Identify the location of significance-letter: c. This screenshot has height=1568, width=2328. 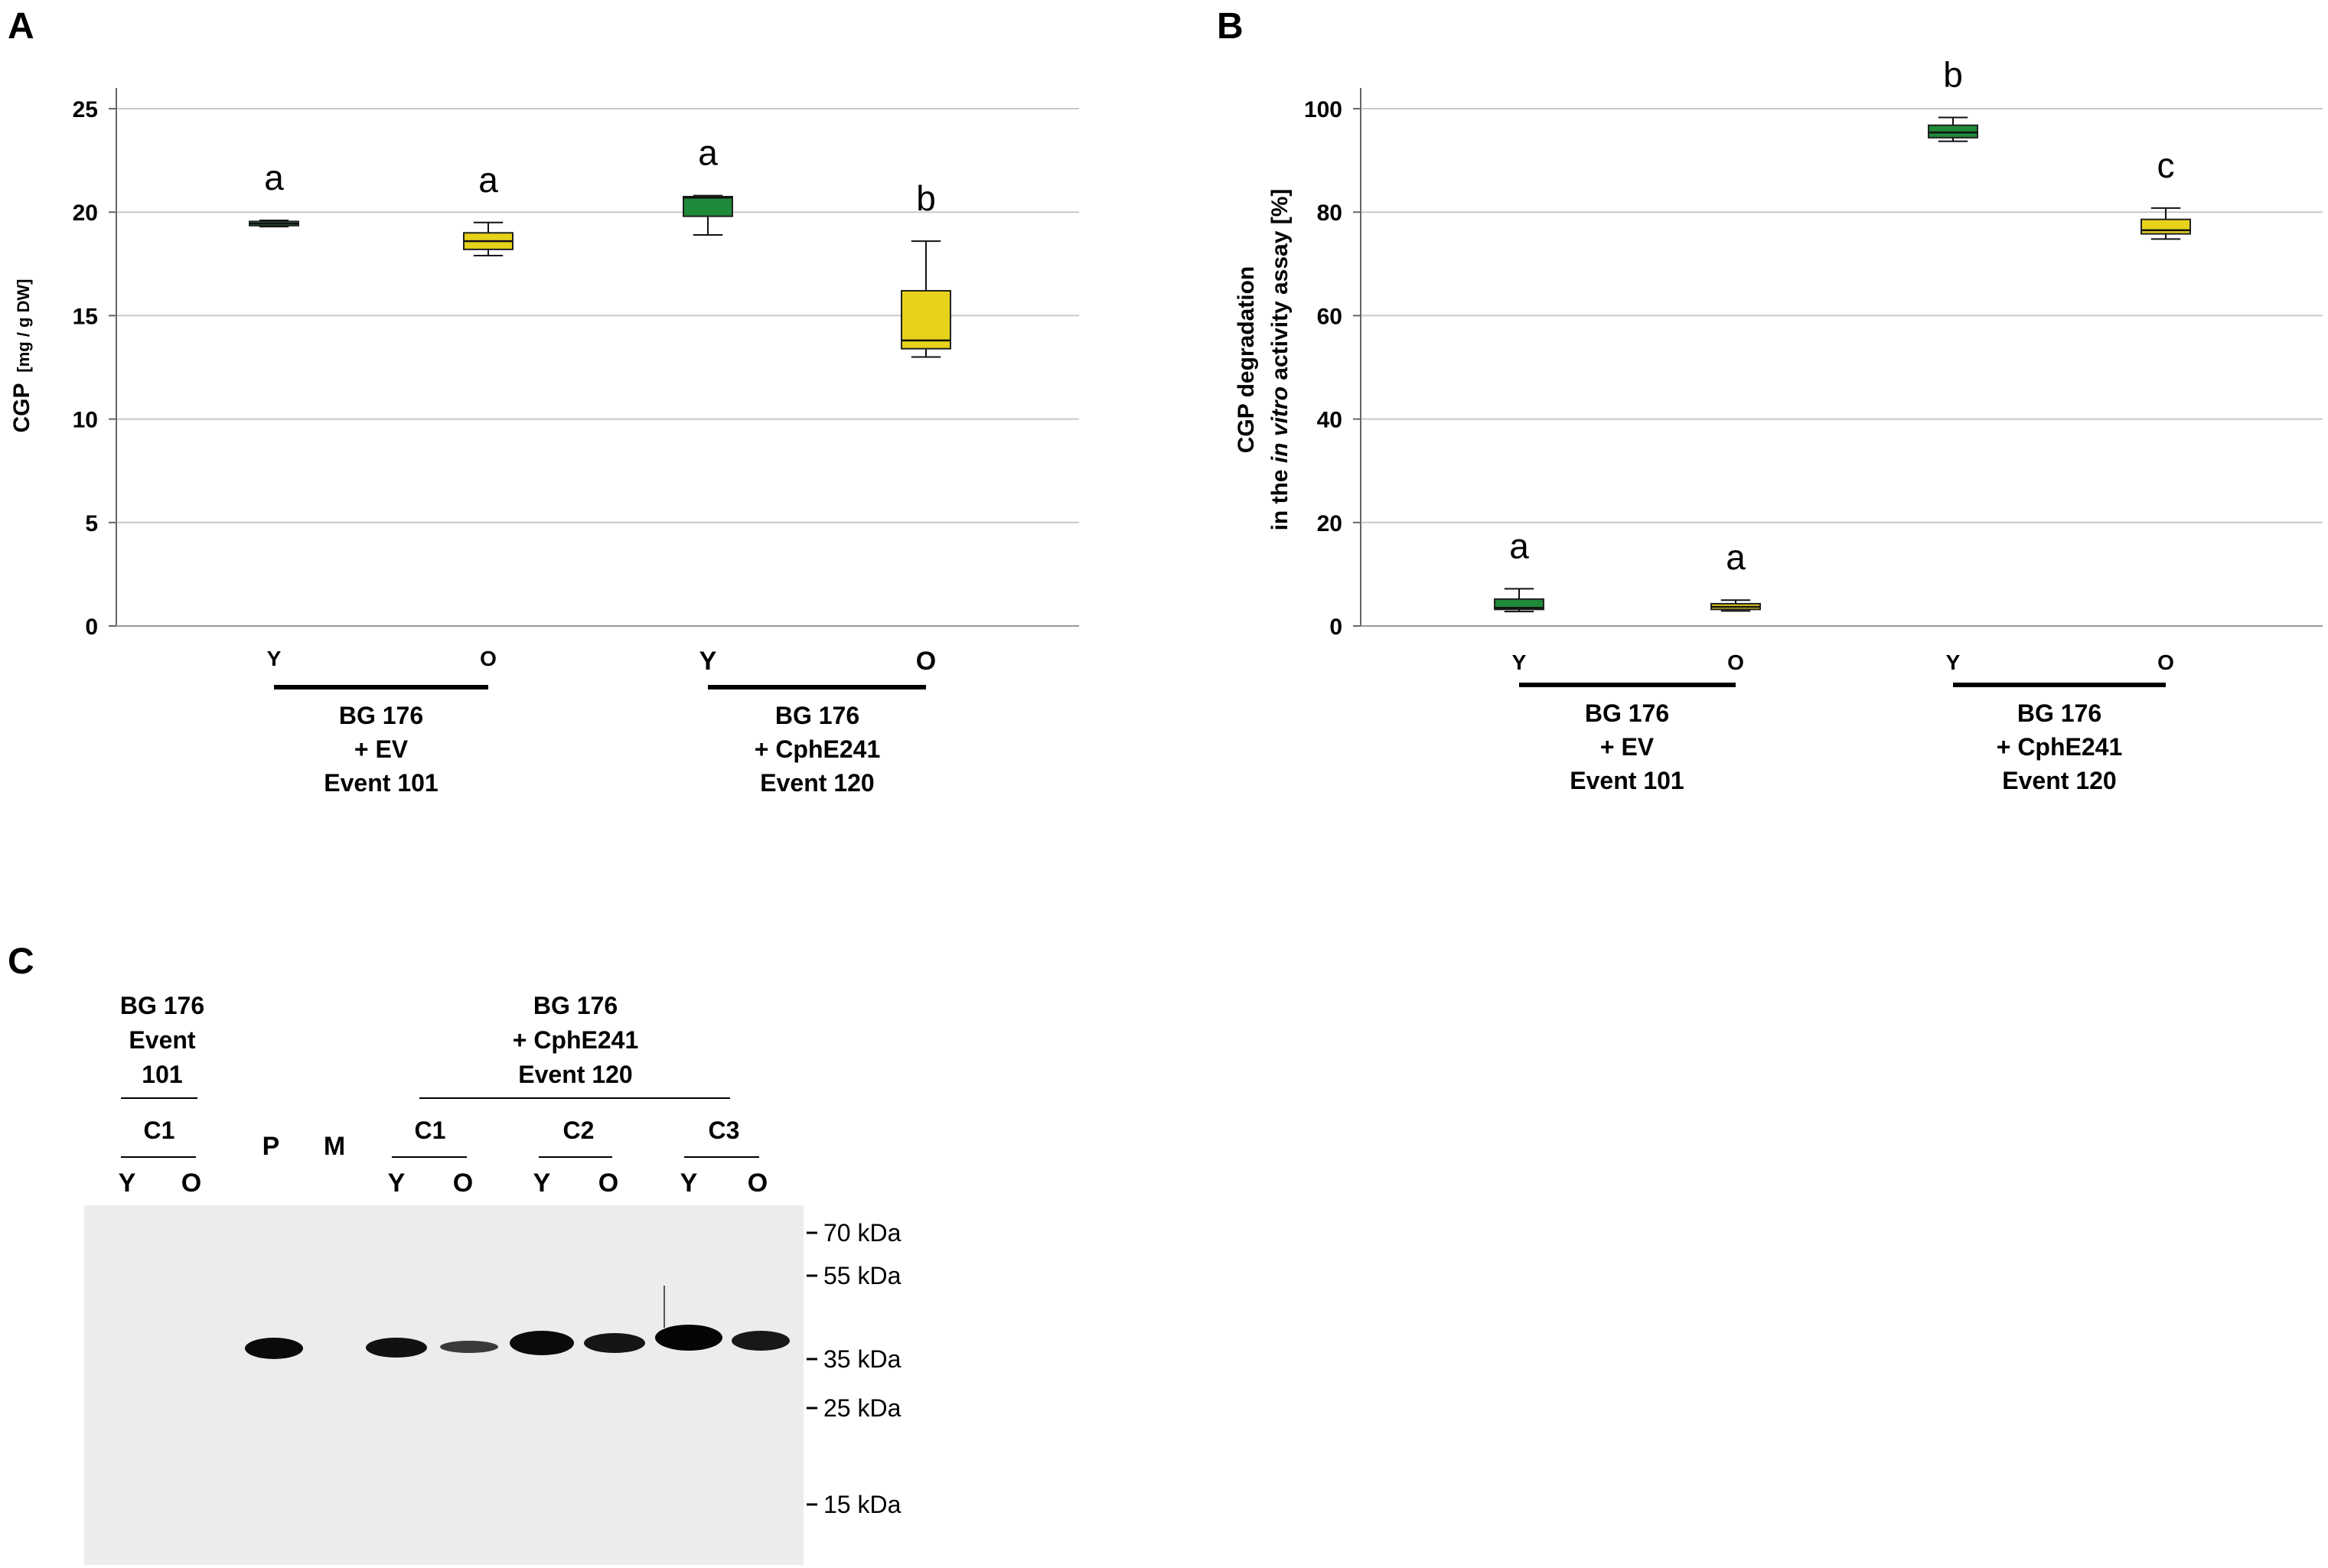
(2166, 165).